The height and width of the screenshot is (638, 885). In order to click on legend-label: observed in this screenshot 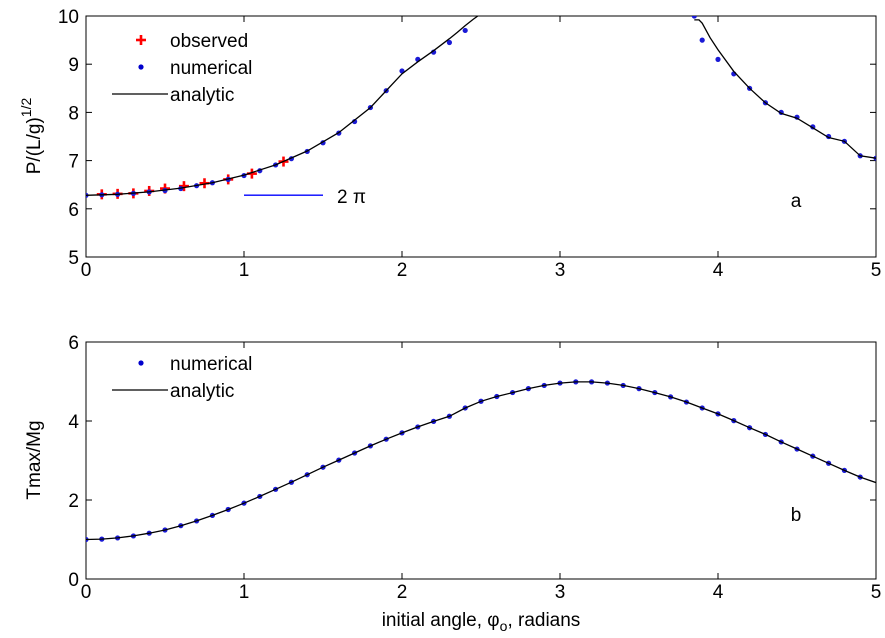, I will do `click(209, 41)`.